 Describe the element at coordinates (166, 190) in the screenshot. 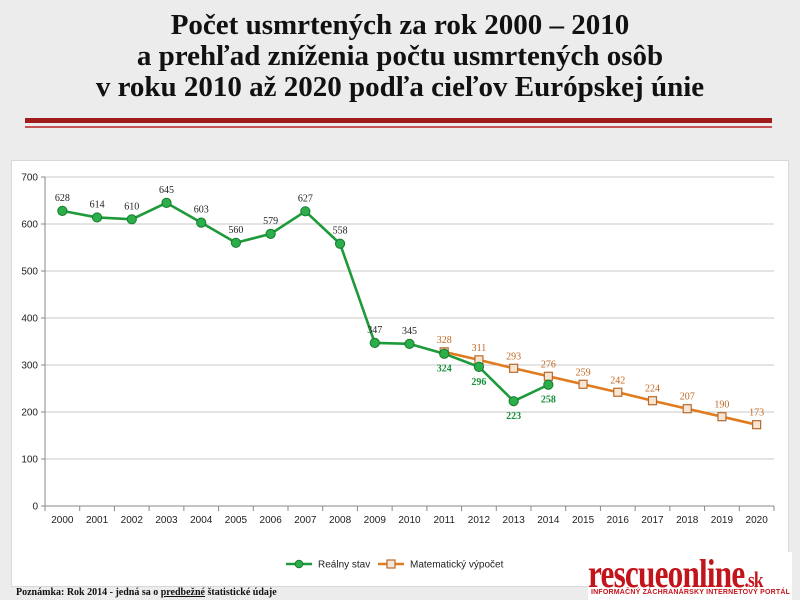

I see `real-label-2003: 645` at that location.